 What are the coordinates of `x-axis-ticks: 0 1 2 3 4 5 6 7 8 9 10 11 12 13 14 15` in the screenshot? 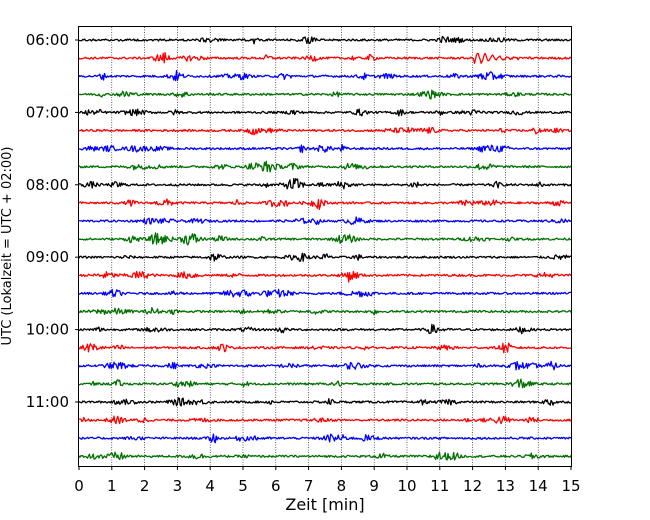 It's located at (327, 480).